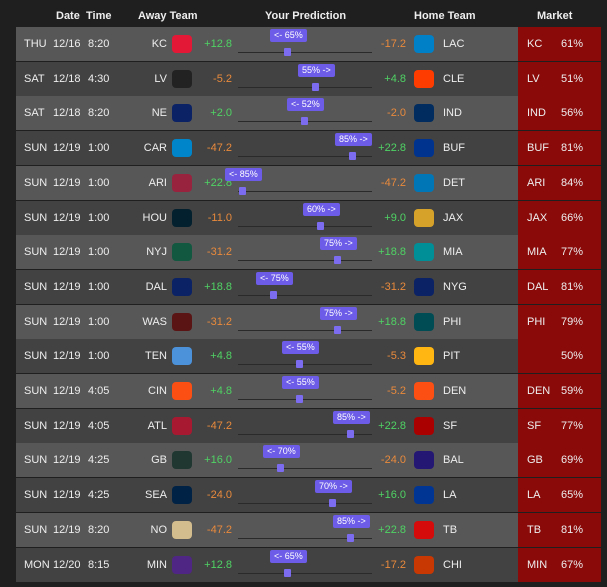 The image size is (607, 587). I want to click on home-team: CHI, so click(452, 564).